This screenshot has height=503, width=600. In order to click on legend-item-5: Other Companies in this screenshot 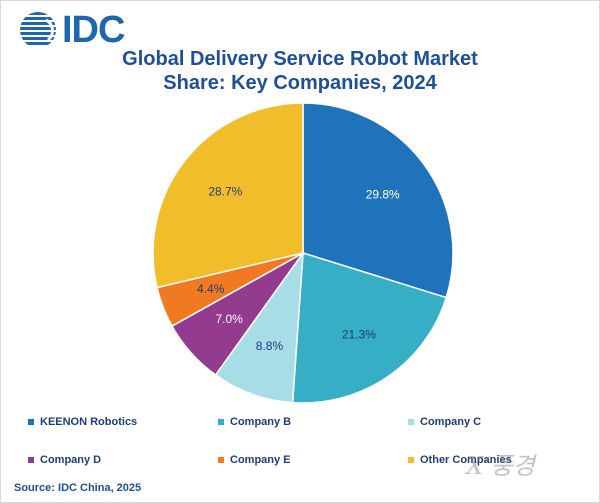, I will do `click(460, 460)`.